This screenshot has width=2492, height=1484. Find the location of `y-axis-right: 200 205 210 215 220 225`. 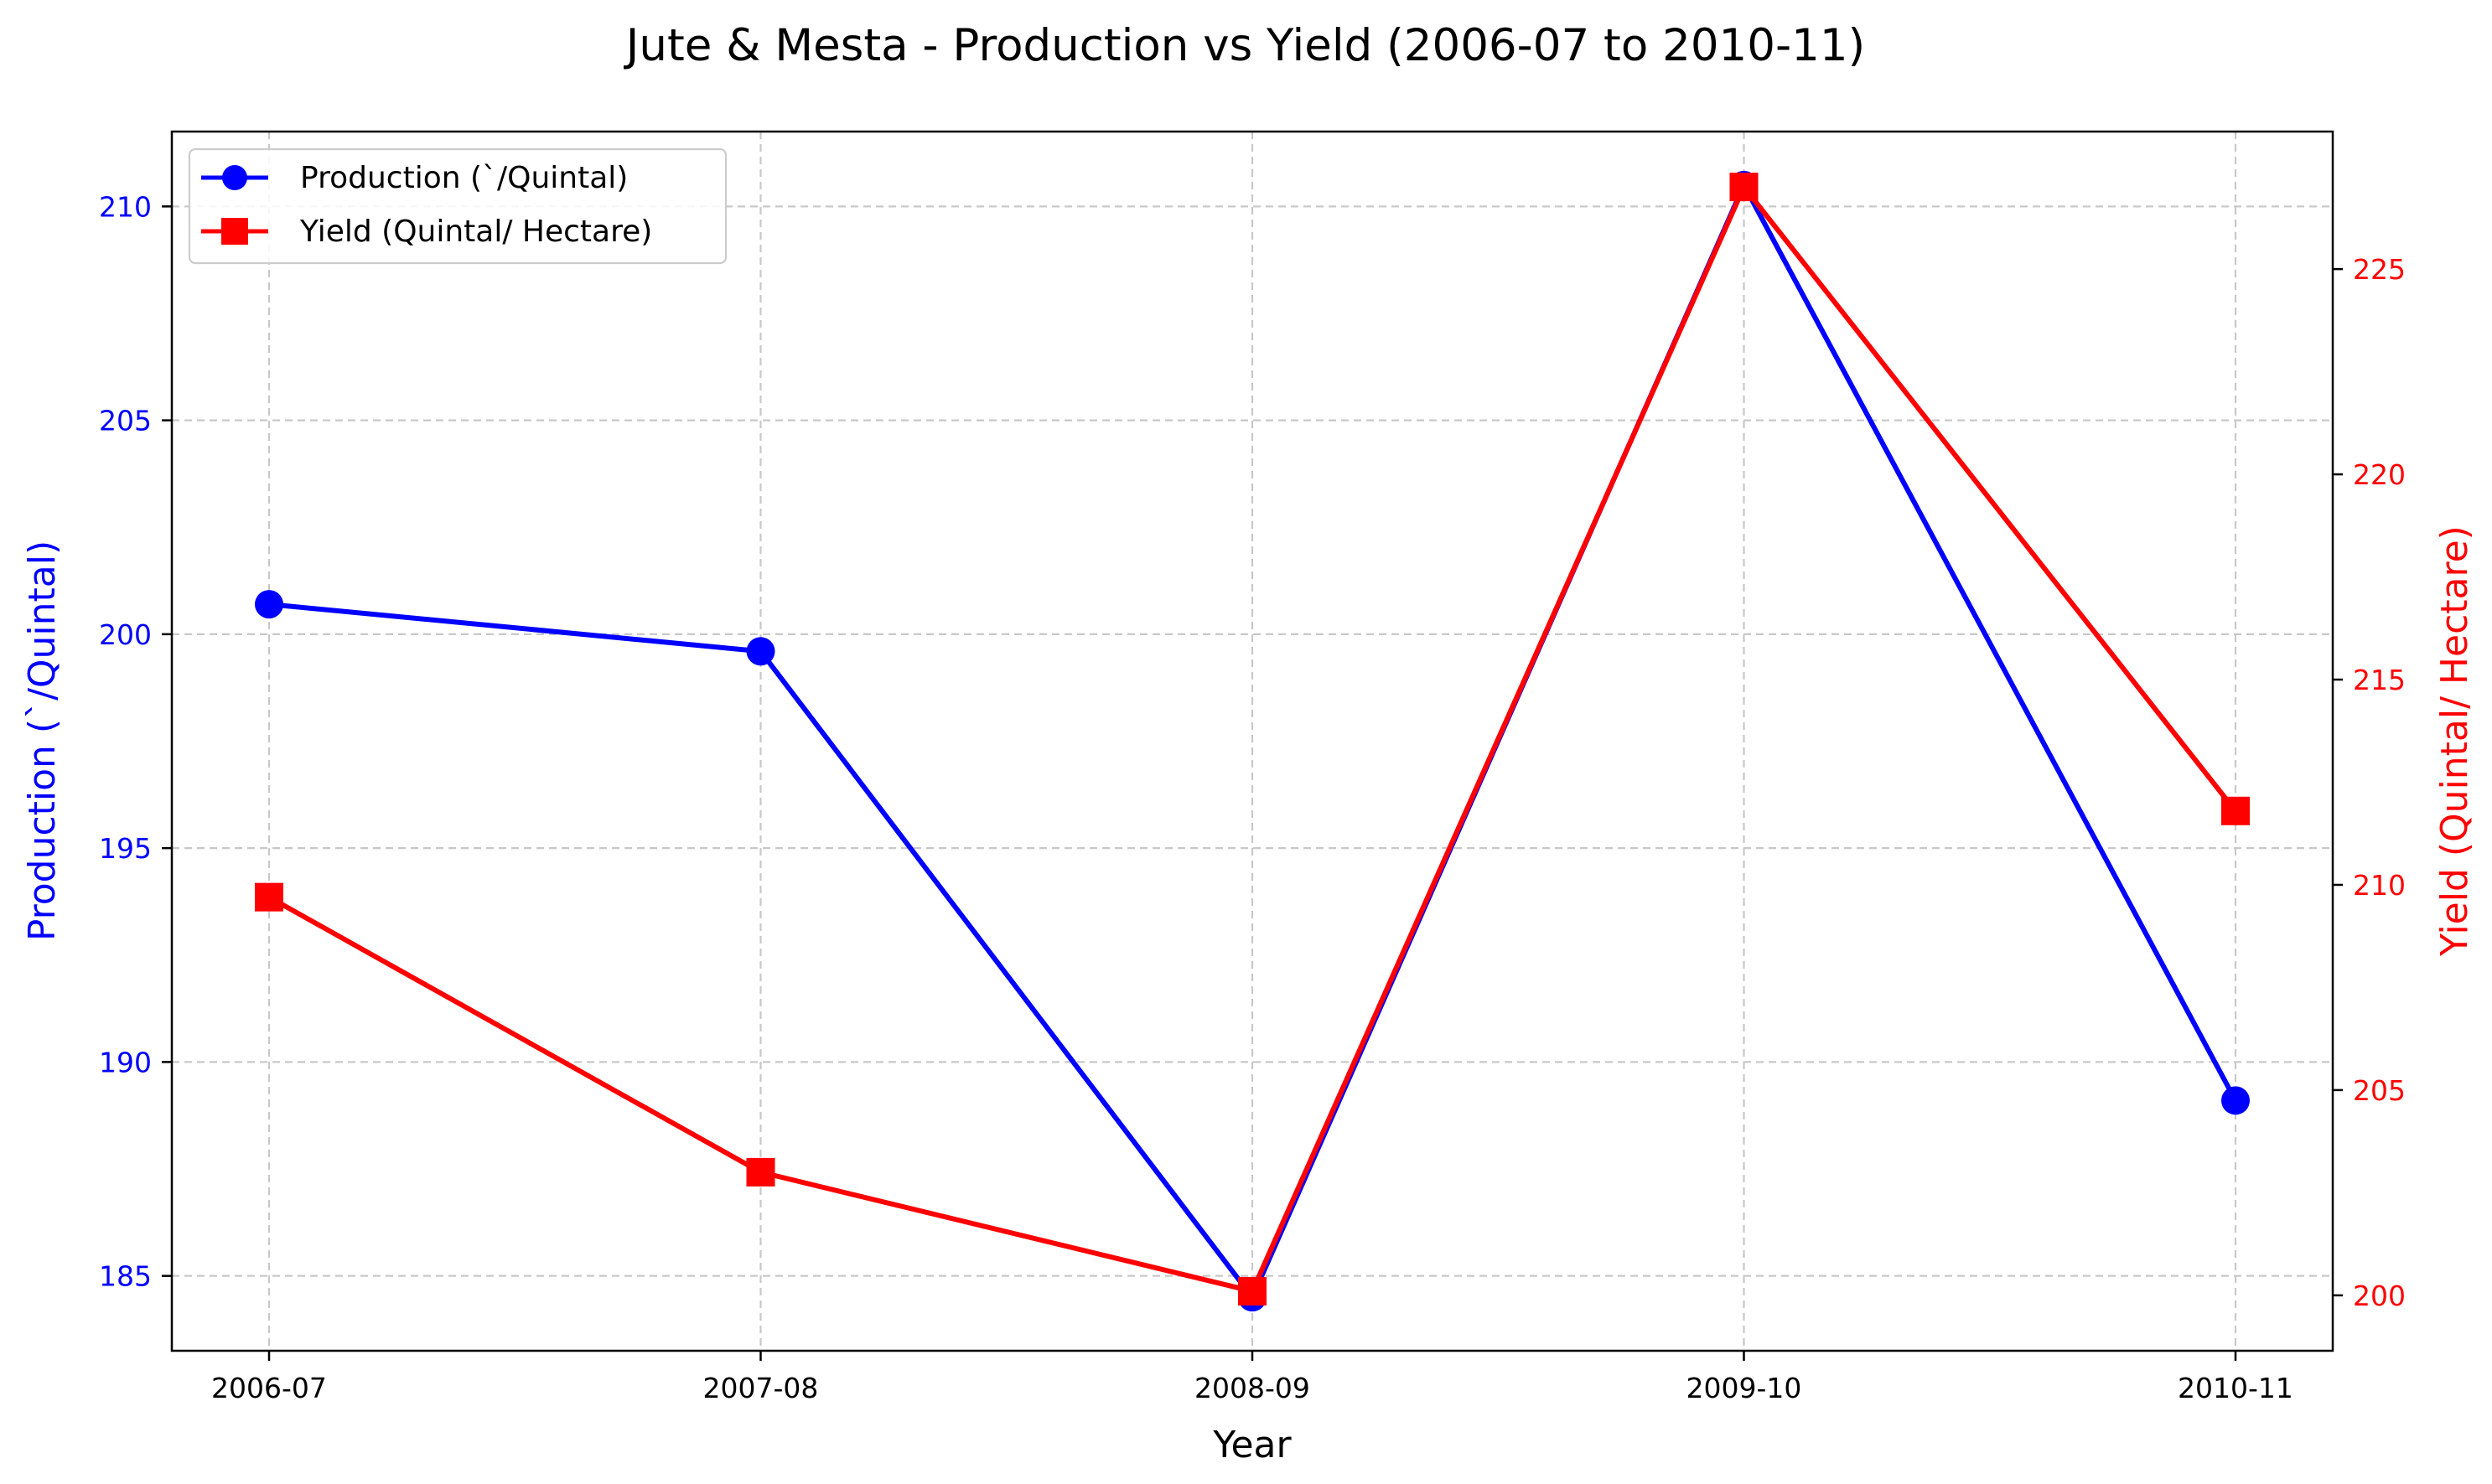

y-axis-right: 200 205 210 215 220 225 is located at coordinates (2369, 782).